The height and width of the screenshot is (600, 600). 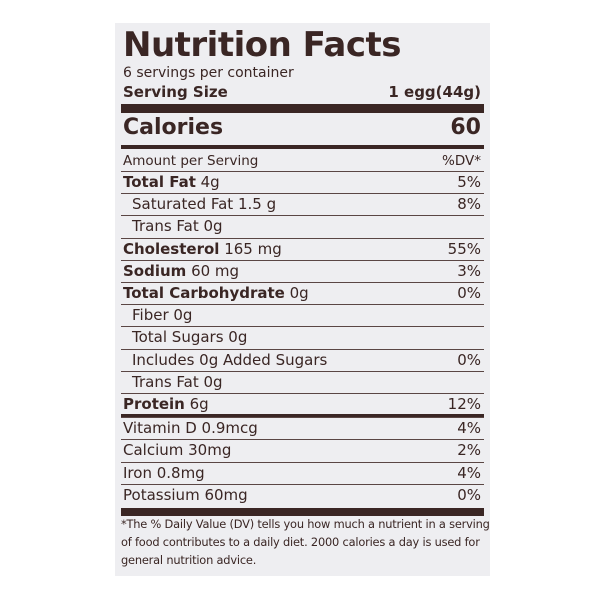 I want to click on medium-divider-protein, so click(x=302, y=416).